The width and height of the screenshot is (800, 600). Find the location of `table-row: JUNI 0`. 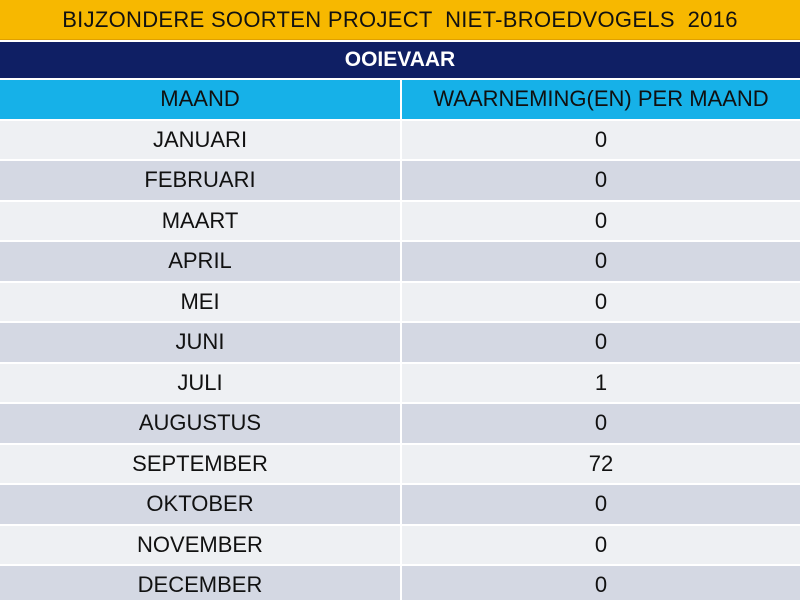

table-row: JUNI 0 is located at coordinates (400, 343).